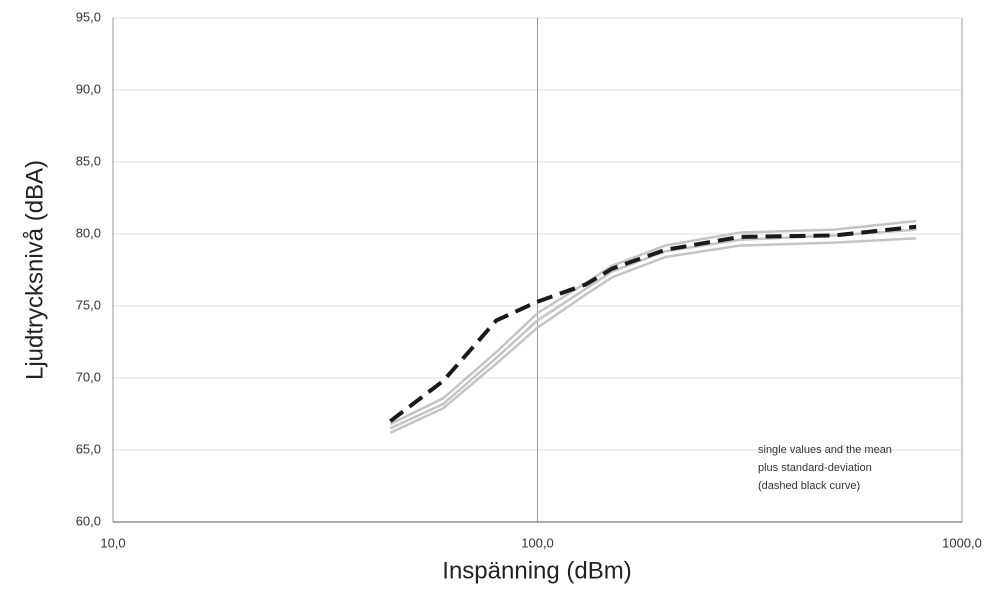  I want to click on y-tick-label: 65,0, so click(88, 448).